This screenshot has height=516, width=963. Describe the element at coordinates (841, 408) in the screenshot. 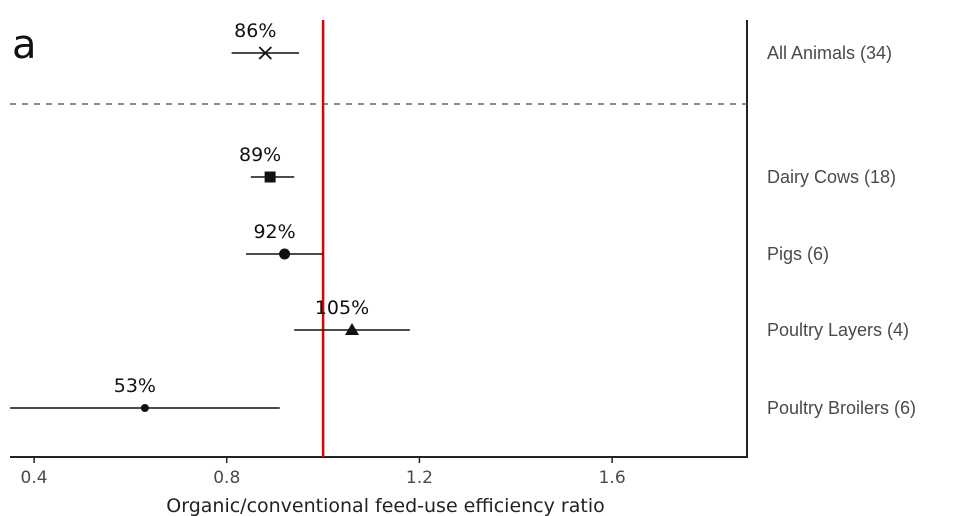

I see `row-label: Poultry Broilers (6)` at that location.